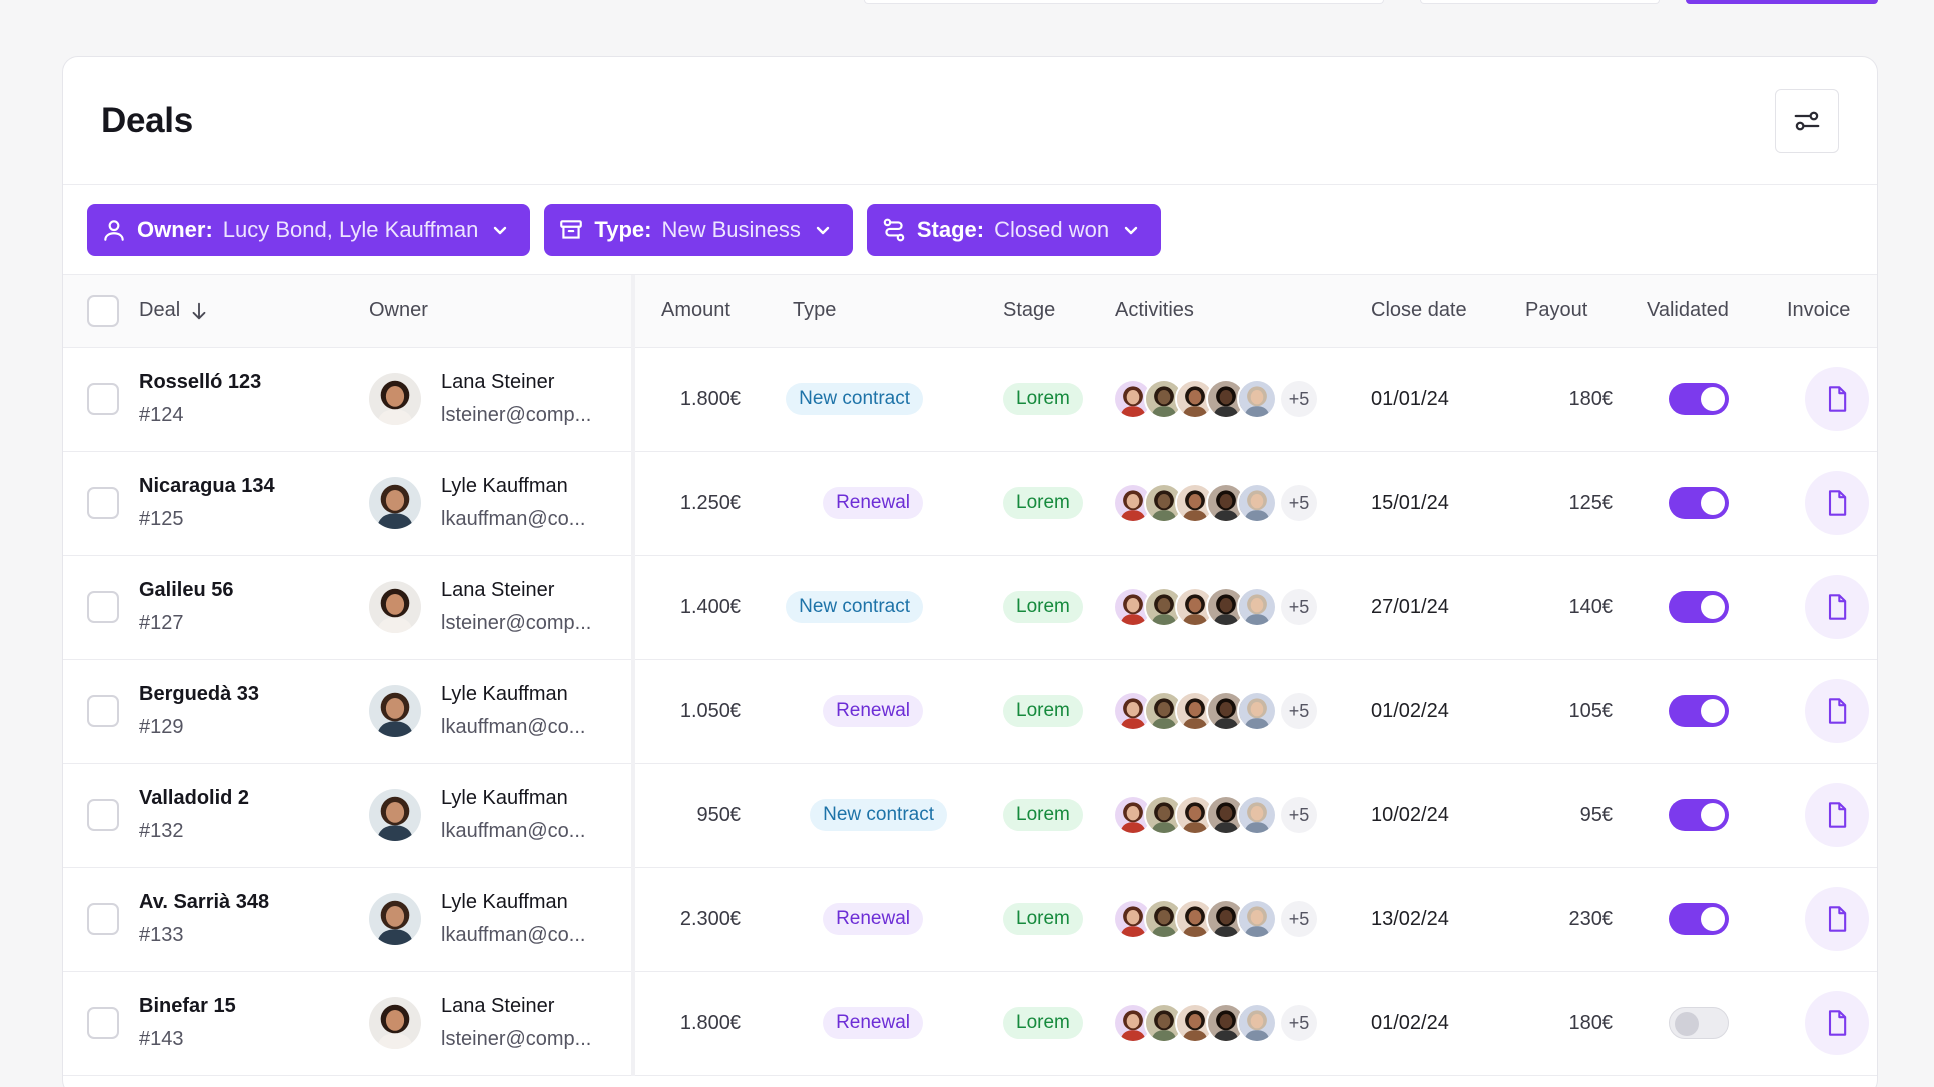  What do you see at coordinates (254, 311) in the screenshot?
I see `col-deal: Deal` at bounding box center [254, 311].